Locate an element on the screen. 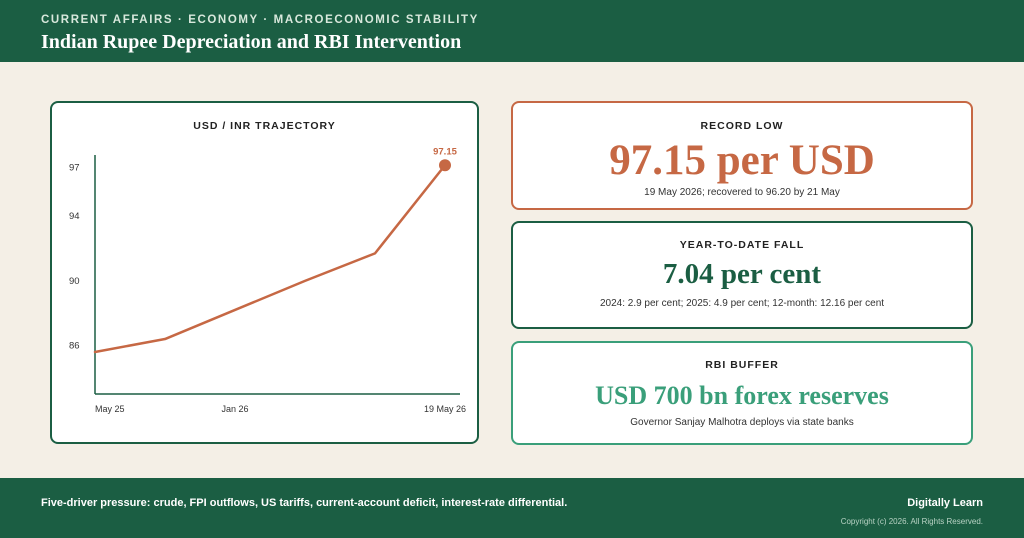 The width and height of the screenshot is (1024, 538). x-tick-label: May 25 is located at coordinates (110, 409).